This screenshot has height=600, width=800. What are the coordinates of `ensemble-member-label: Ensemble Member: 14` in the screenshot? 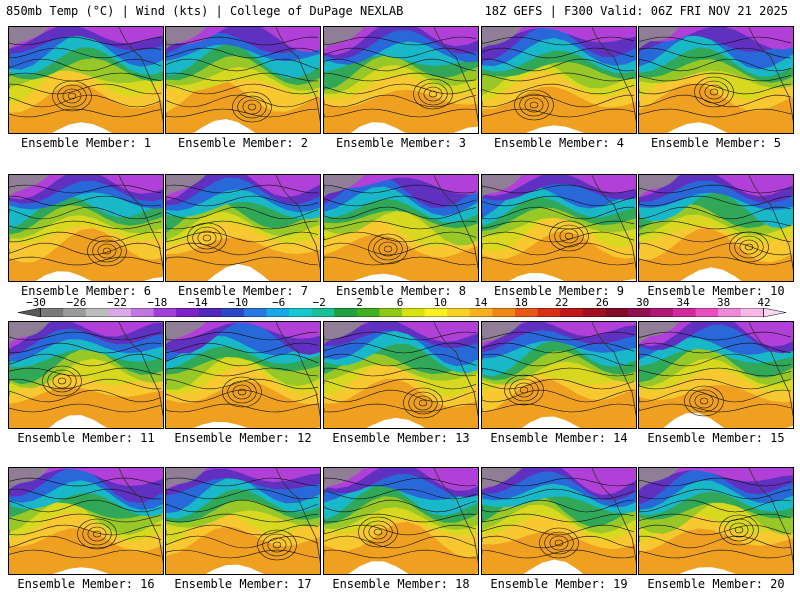 It's located at (559, 438).